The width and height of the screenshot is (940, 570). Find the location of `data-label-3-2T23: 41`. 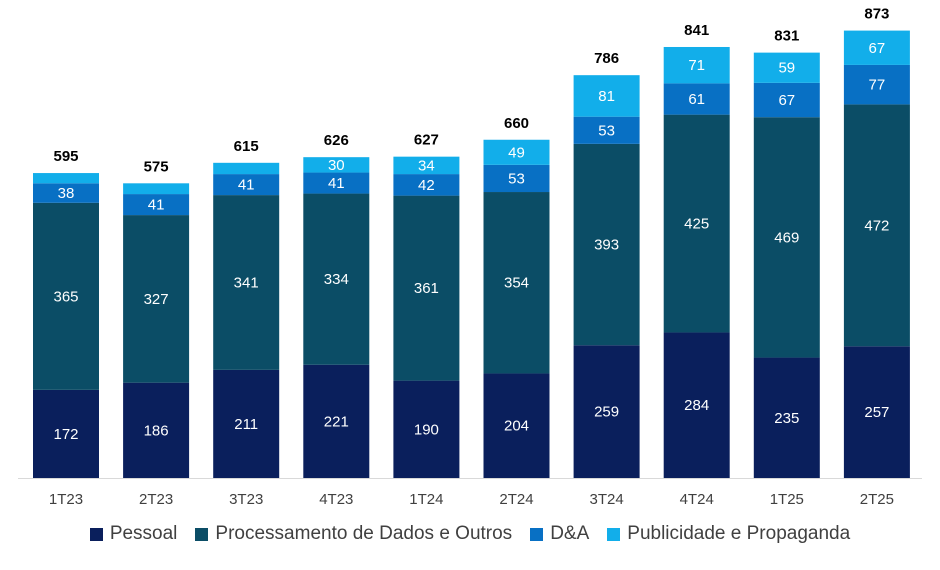

data-label-3-2T23: 41 is located at coordinates (156, 205).